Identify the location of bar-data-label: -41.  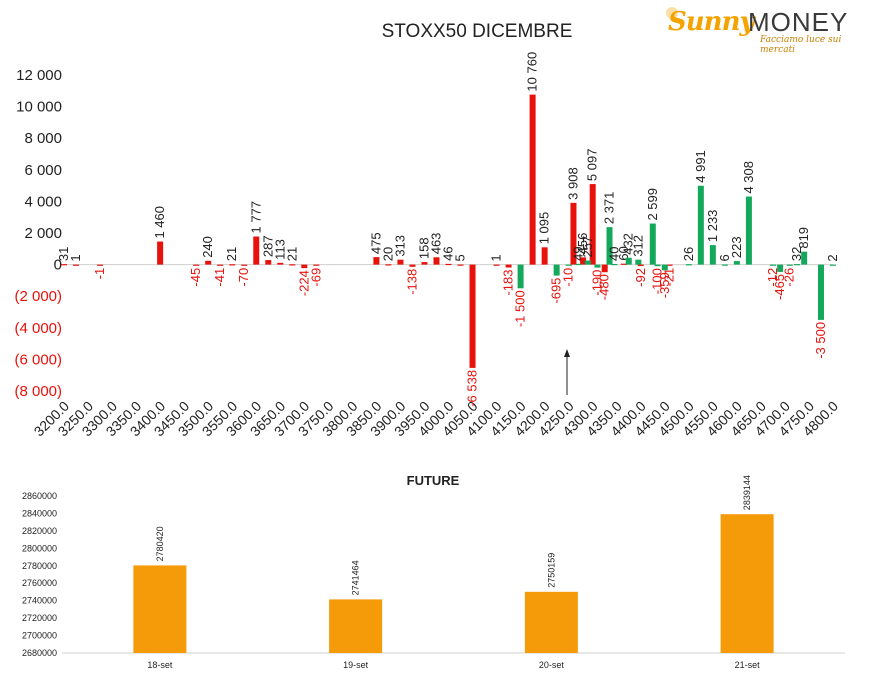
(219, 277).